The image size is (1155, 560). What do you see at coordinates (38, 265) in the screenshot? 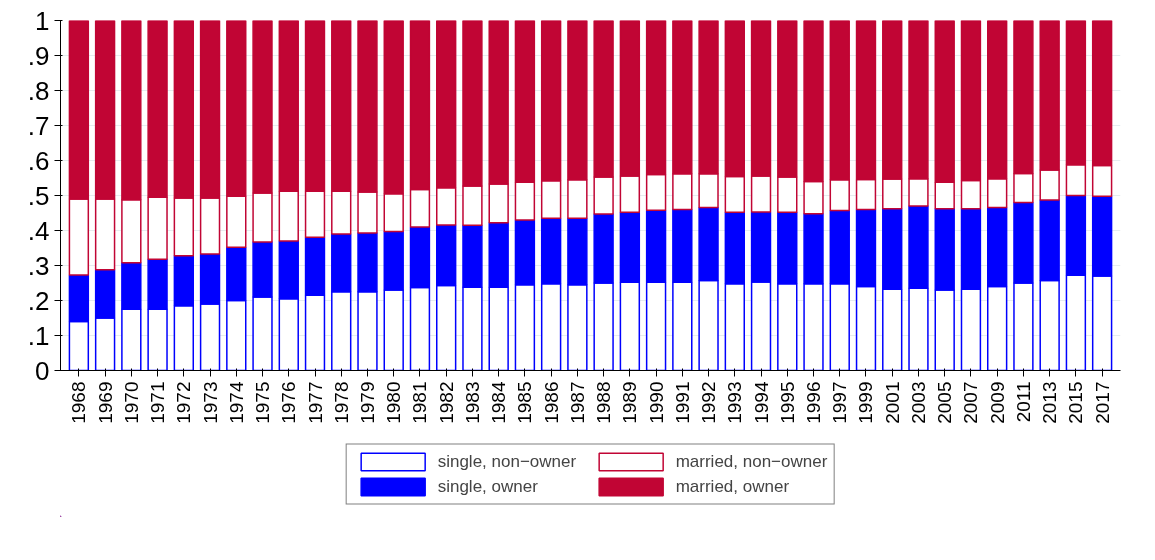
I see `y-tick-label: .3` at bounding box center [38, 265].